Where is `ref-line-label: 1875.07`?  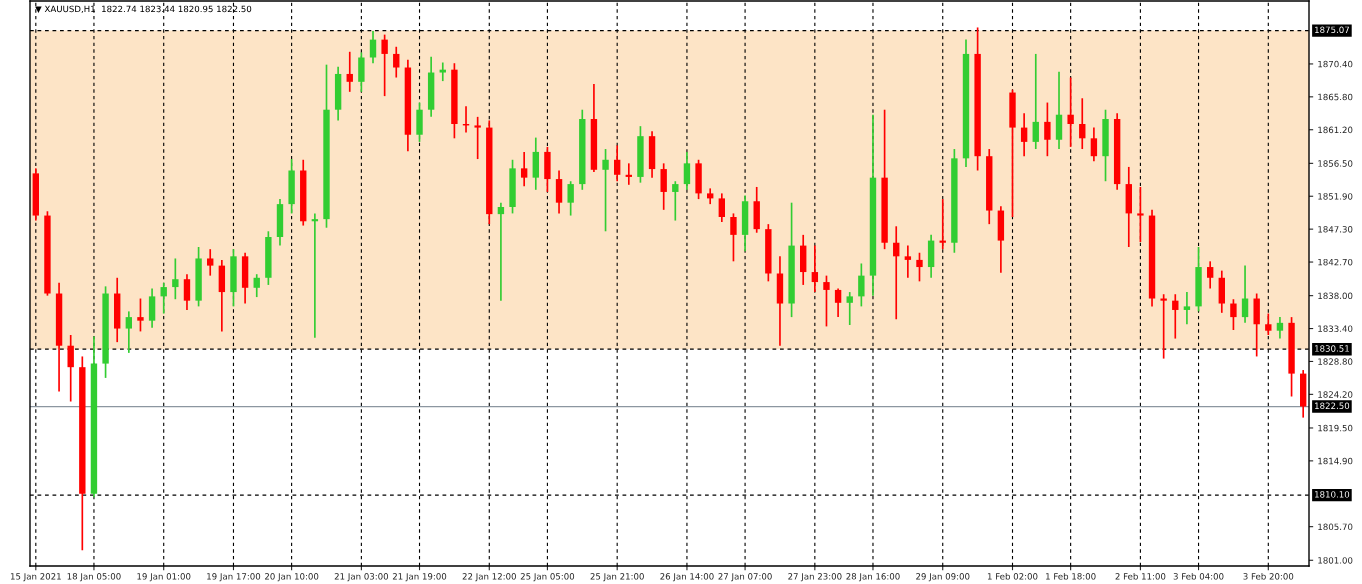
ref-line-label: 1875.07 is located at coordinates (1332, 30).